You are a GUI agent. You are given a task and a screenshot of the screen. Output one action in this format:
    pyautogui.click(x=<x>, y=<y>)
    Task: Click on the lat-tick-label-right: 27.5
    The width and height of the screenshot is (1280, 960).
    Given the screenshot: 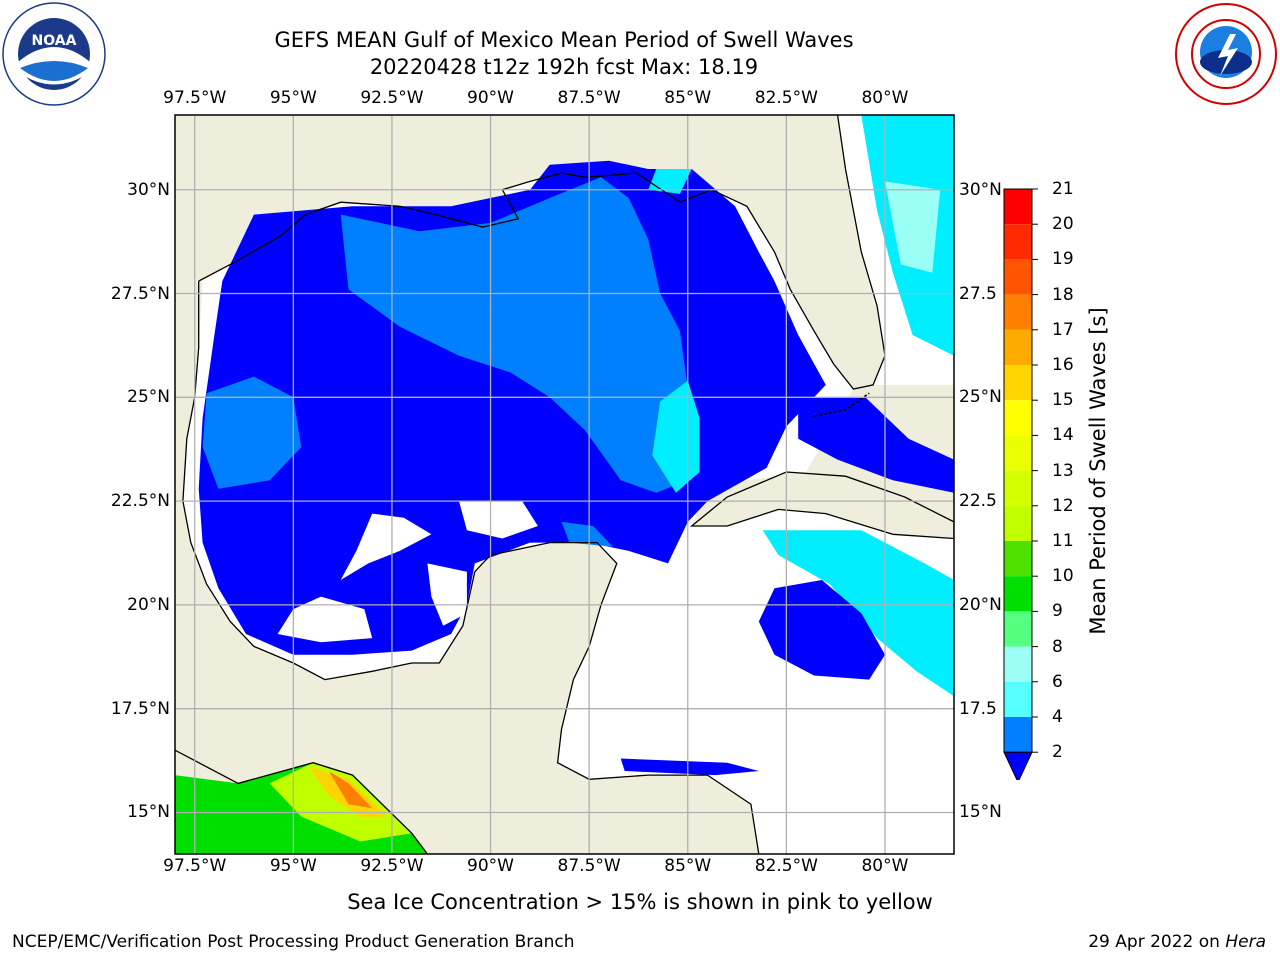 What is the action you would take?
    pyautogui.click(x=978, y=293)
    